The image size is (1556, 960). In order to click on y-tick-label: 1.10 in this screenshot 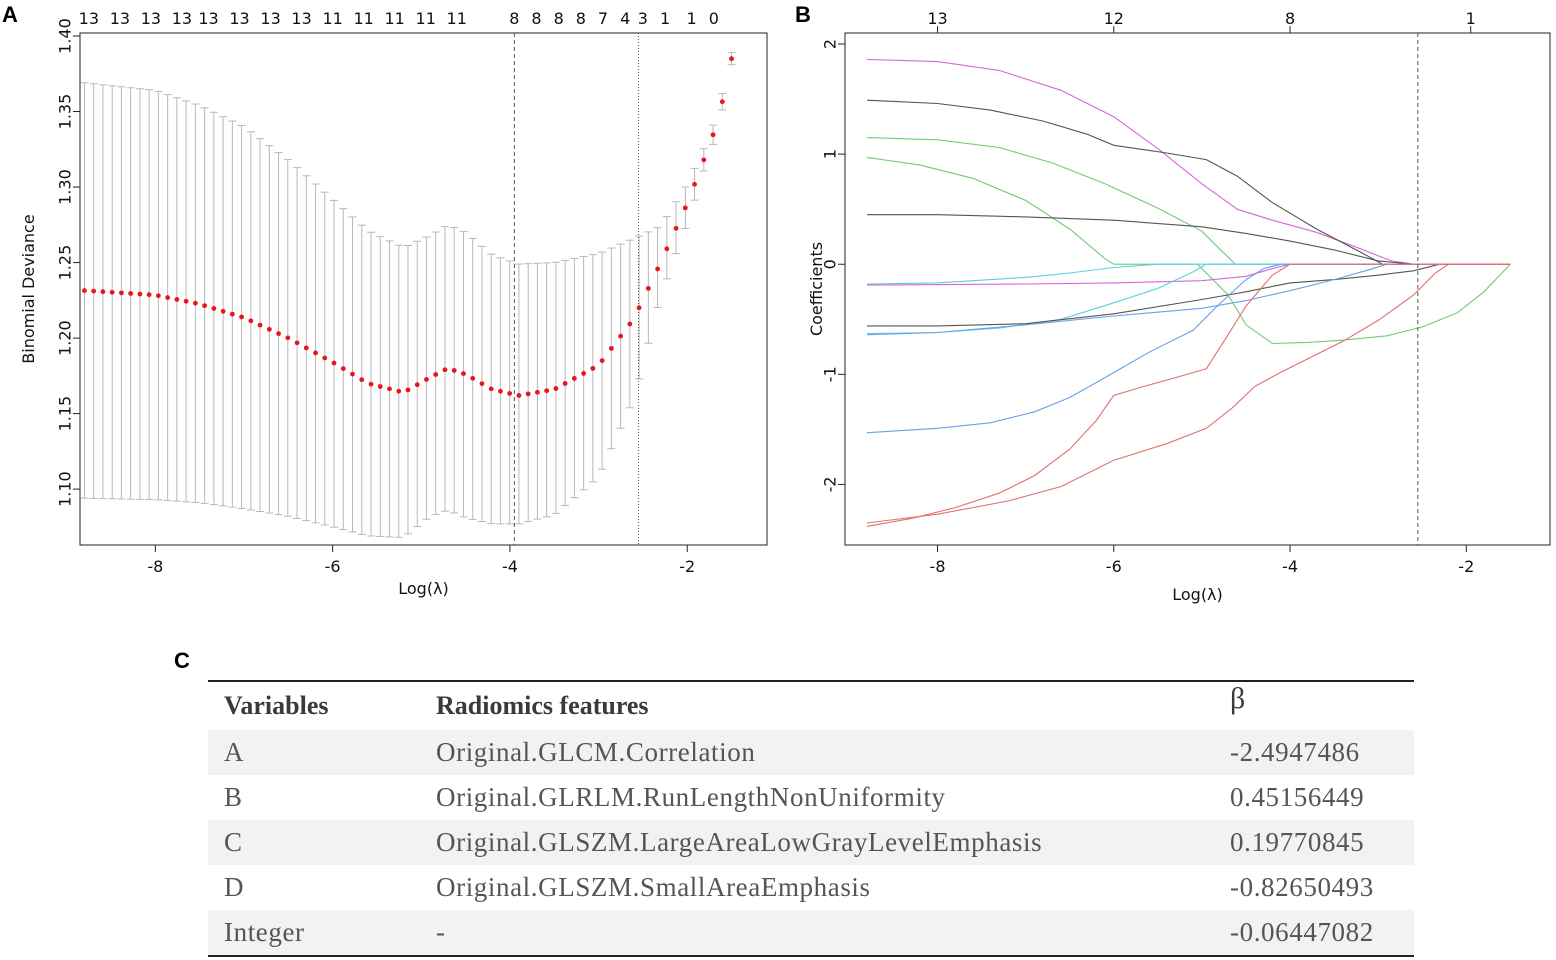, I will do `click(65, 489)`.